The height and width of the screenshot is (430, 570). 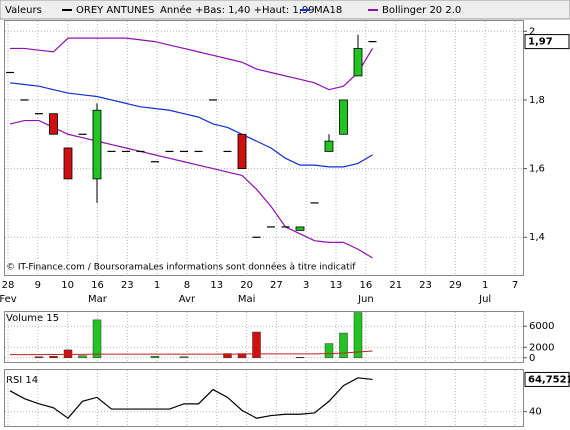 What do you see at coordinates (395, 285) in the screenshot?
I see `x-tick-label: 21` at bounding box center [395, 285].